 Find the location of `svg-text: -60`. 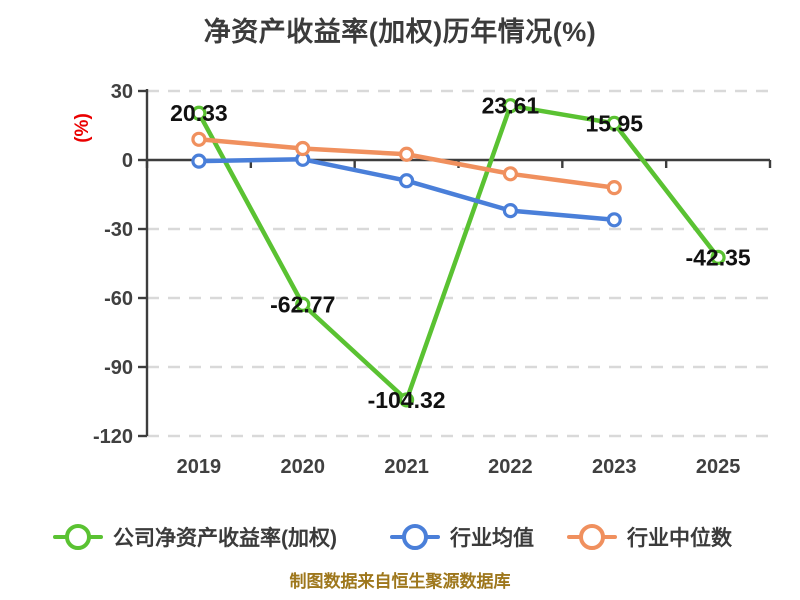

svg-text: -60 is located at coordinates (118, 299).